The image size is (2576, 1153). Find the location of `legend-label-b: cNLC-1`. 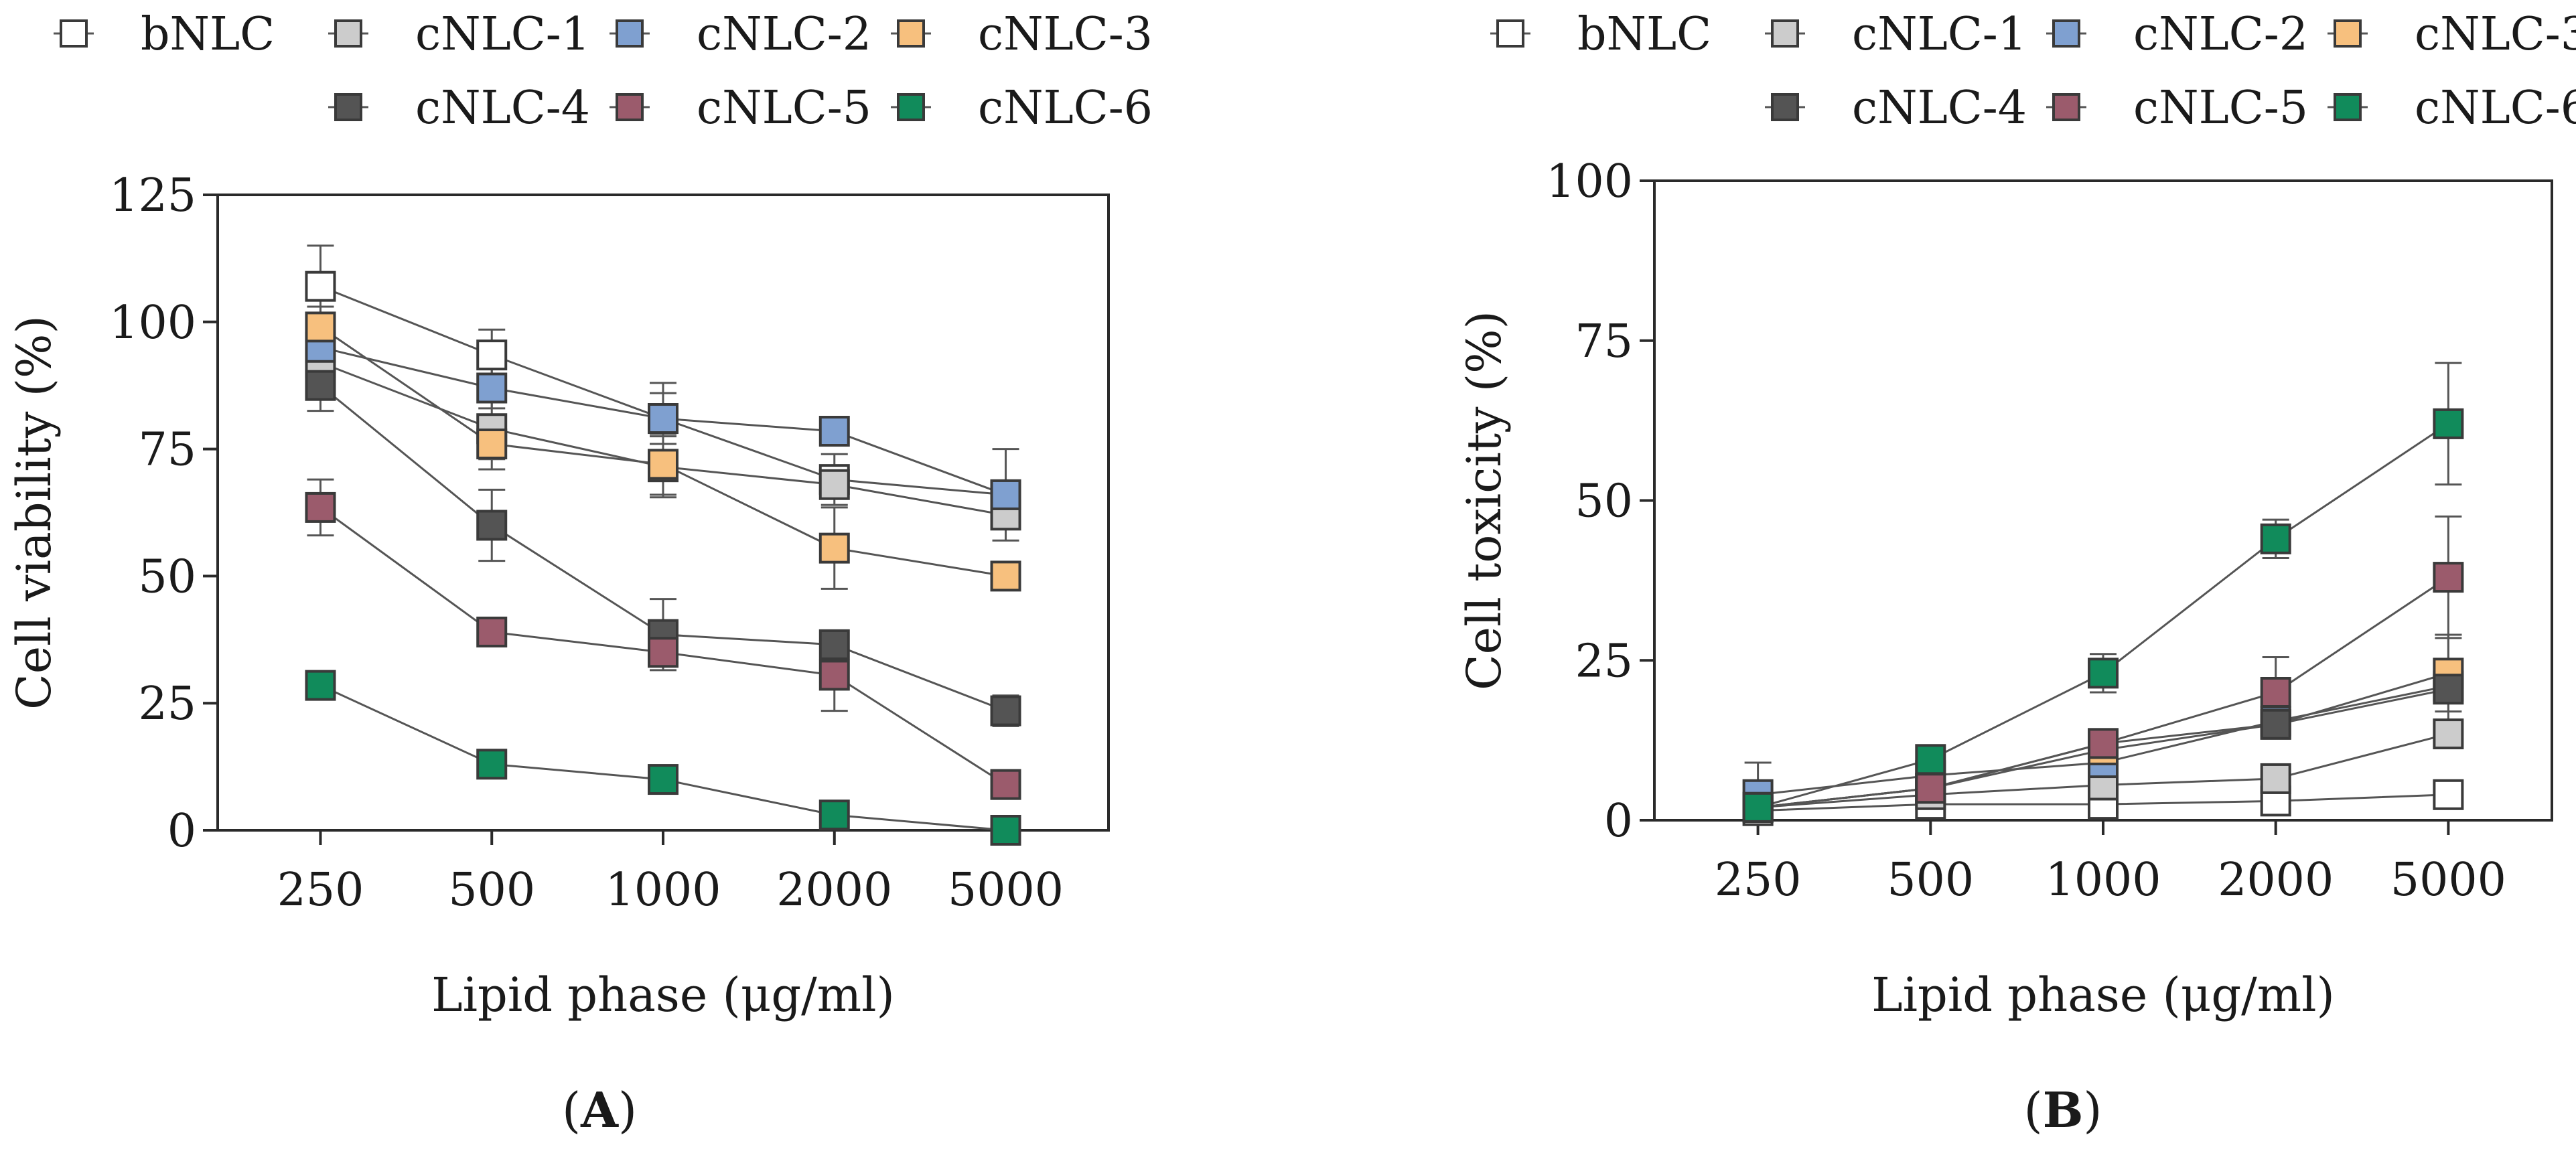

legend-label-b: cNLC-1 is located at coordinates (1939, 34).